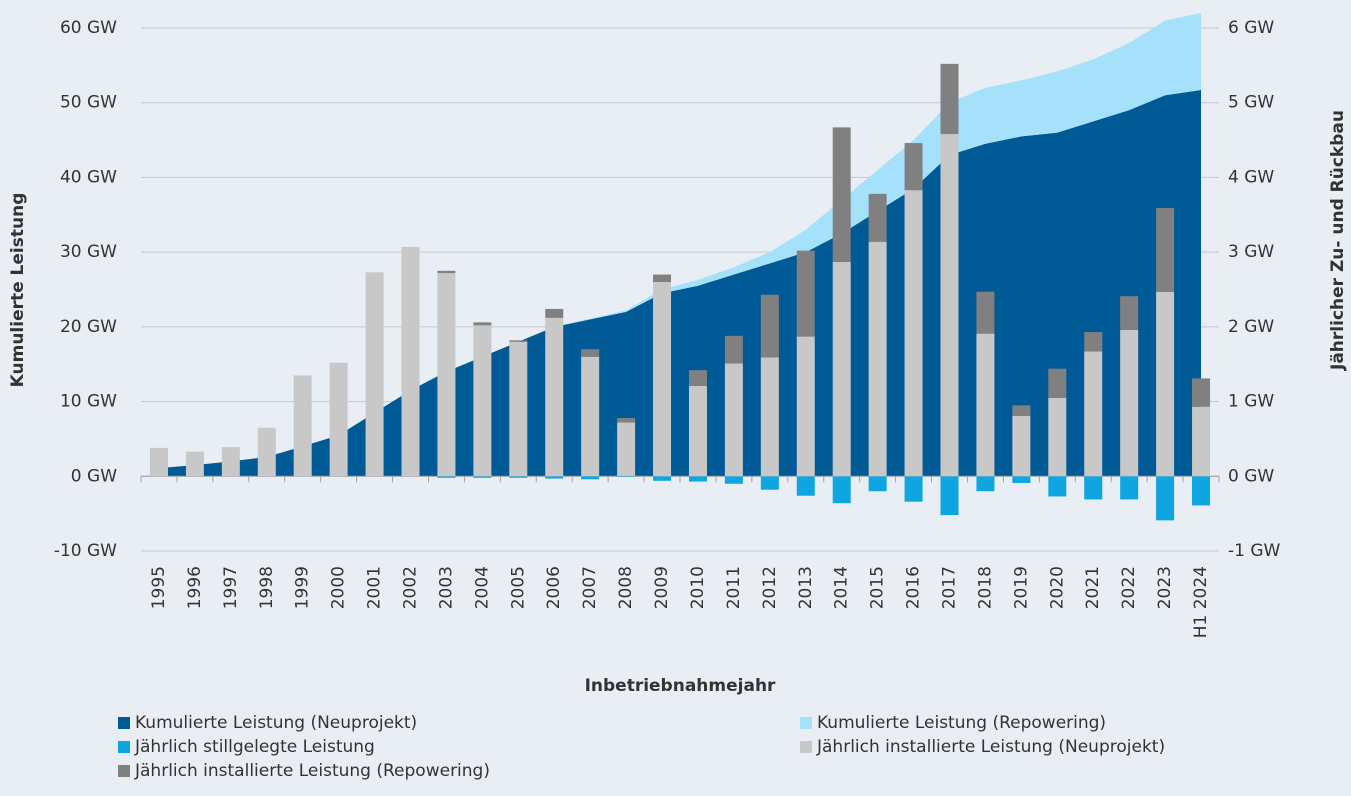  I want to click on x-tick-label: 2017, so click(950, 587).